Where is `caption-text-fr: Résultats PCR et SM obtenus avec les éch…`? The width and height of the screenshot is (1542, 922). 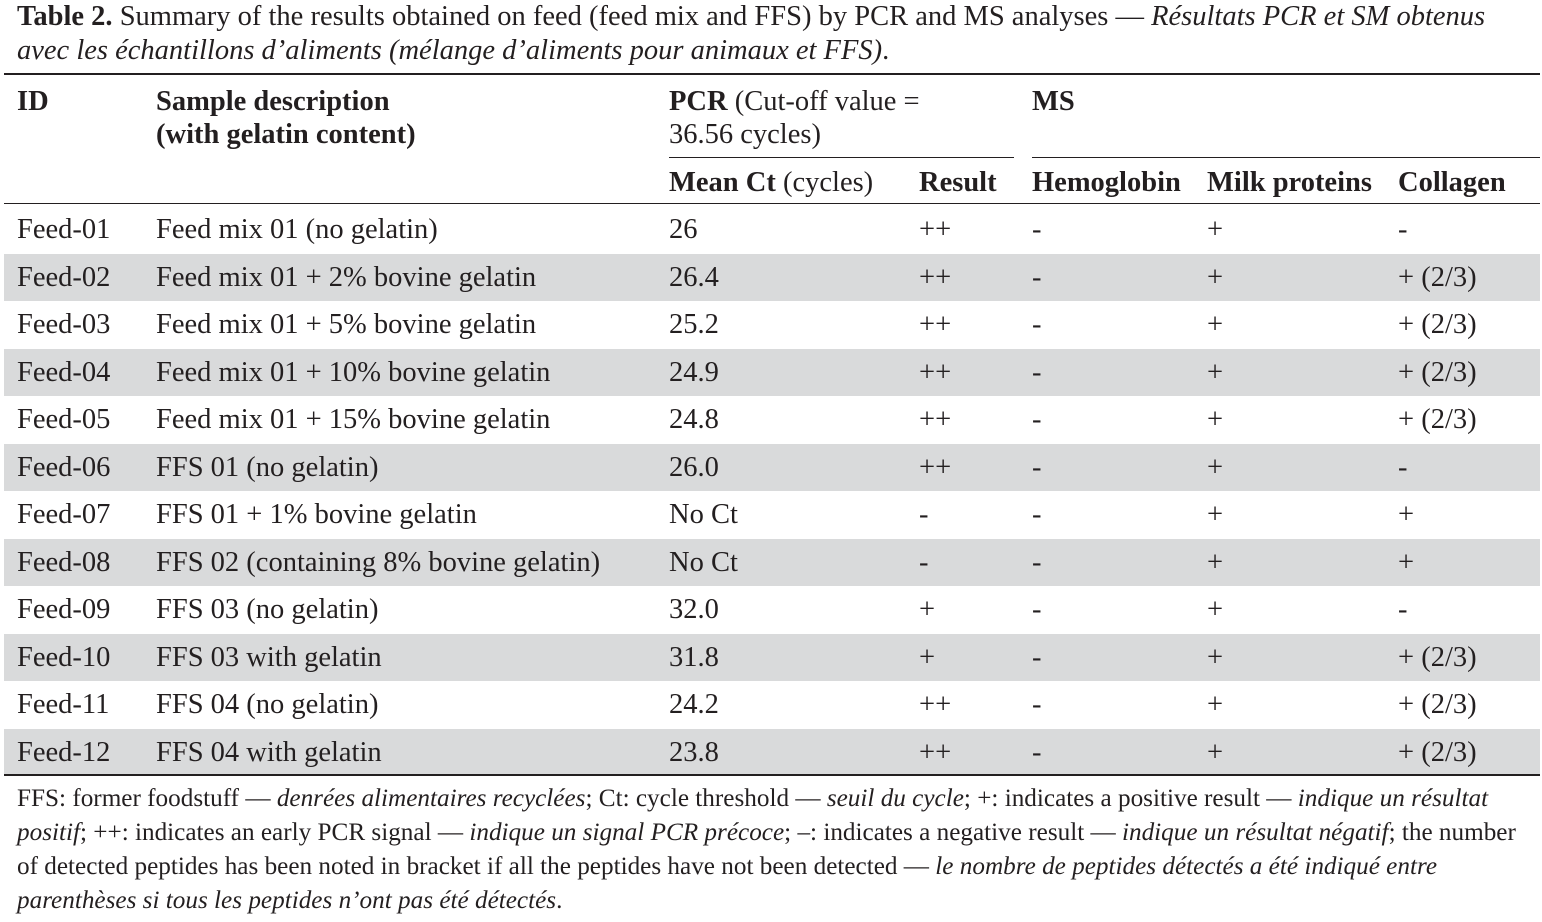 caption-text-fr: Résultats PCR et SM obtenus avec les éch… is located at coordinates (751, 33).